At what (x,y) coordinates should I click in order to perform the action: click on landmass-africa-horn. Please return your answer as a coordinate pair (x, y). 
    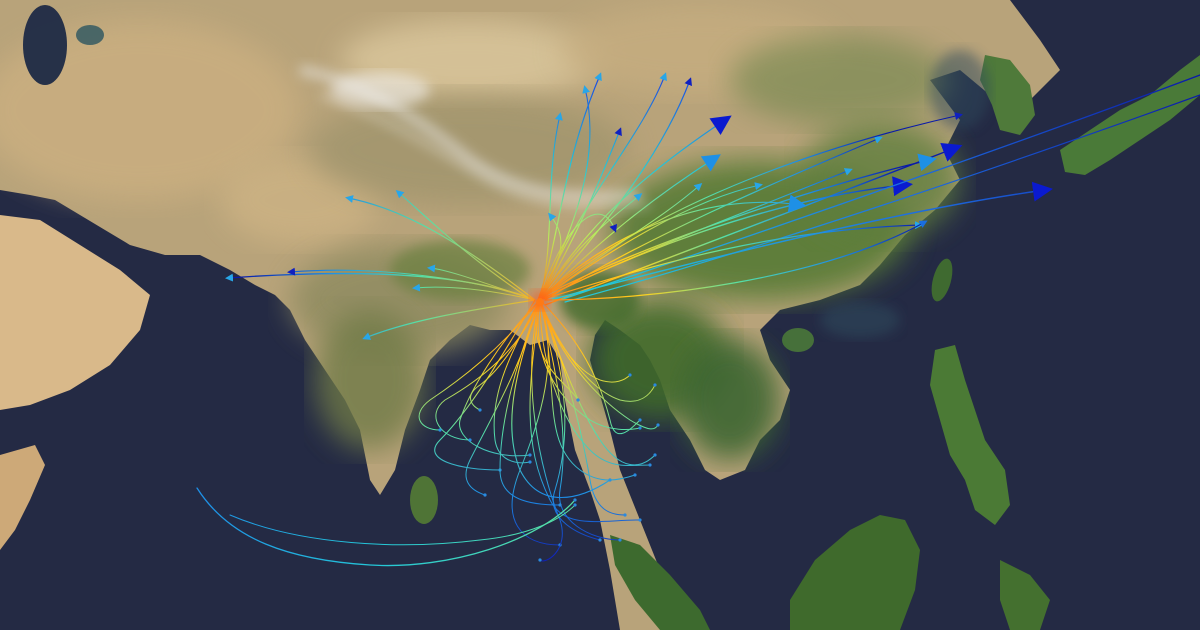
    Looking at the image, I should click on (22, 497).